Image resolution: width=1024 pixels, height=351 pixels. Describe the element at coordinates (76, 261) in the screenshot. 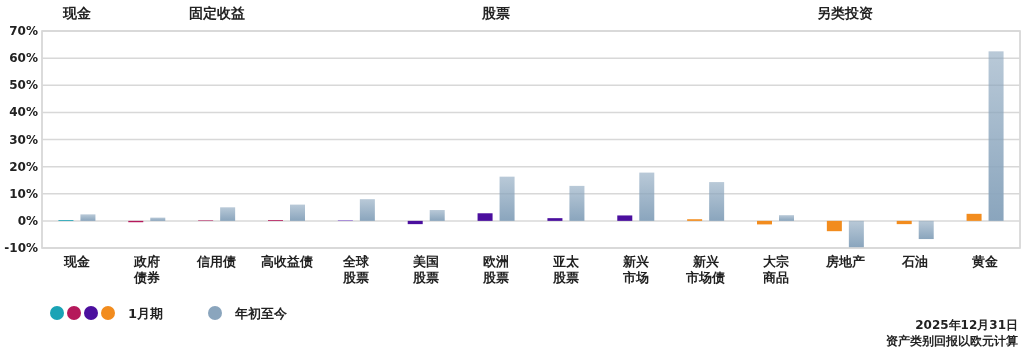

I see `x-tick-label: 现金` at that location.